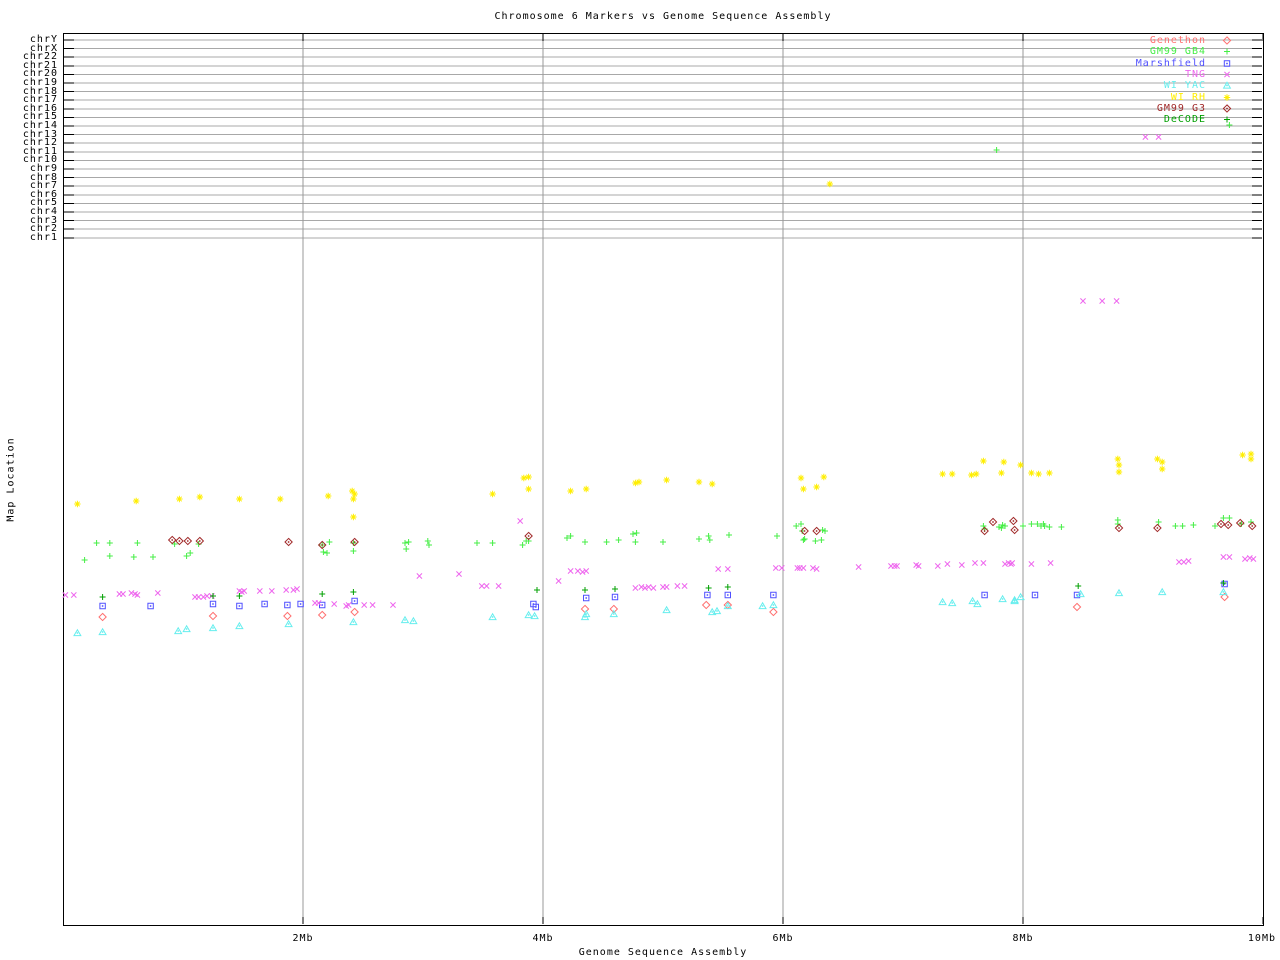  What do you see at coordinates (40, 160) in the screenshot?
I see `chr-axis-label: chr10` at bounding box center [40, 160].